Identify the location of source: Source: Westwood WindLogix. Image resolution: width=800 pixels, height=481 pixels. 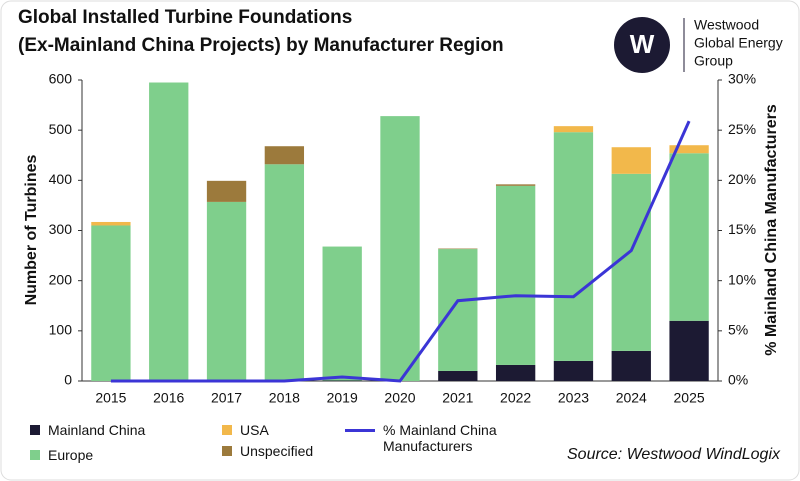
(674, 454).